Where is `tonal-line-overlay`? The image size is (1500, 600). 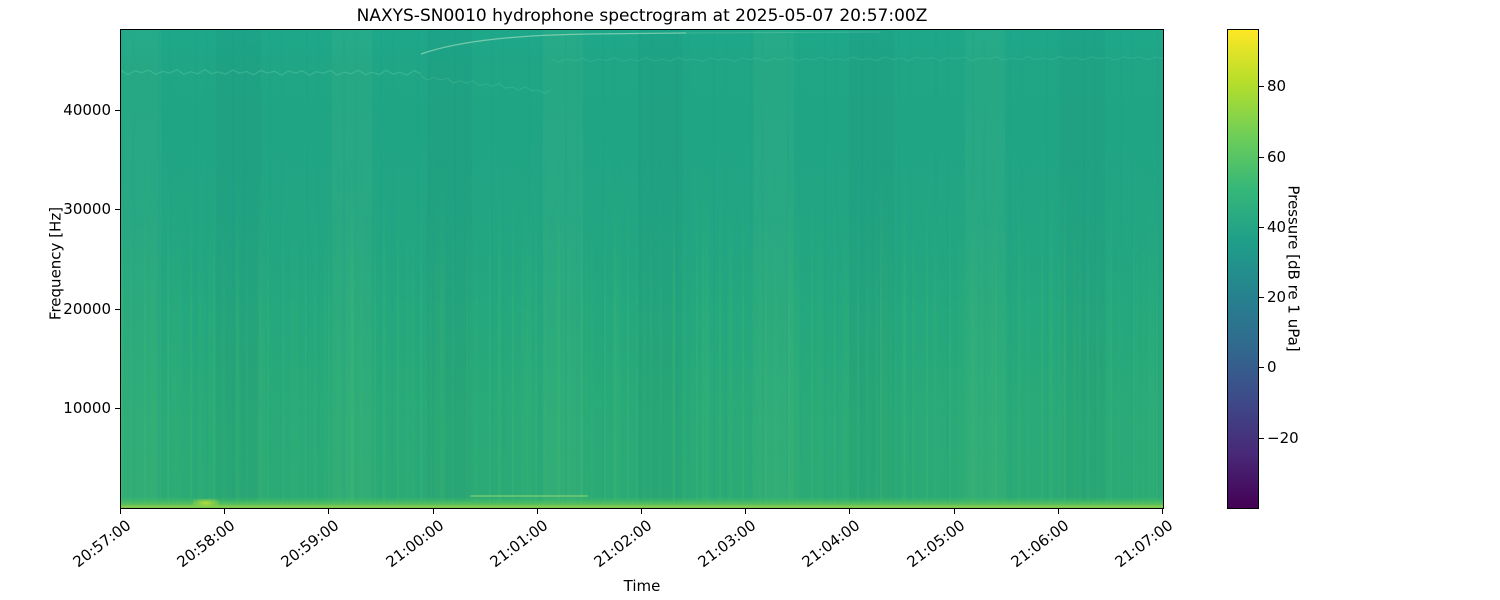
tonal-line-overlay is located at coordinates (642, 63).